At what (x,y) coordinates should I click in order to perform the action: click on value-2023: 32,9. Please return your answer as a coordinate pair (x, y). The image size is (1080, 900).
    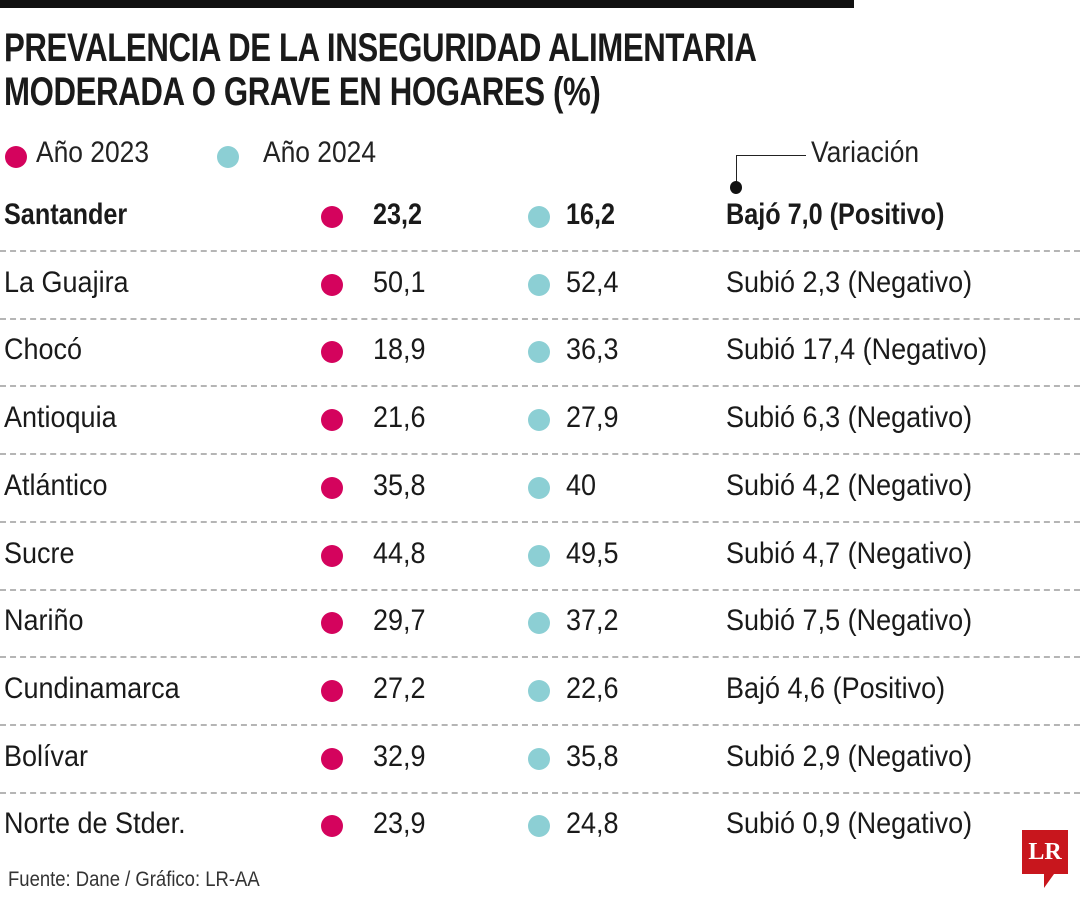
    Looking at the image, I should click on (399, 756).